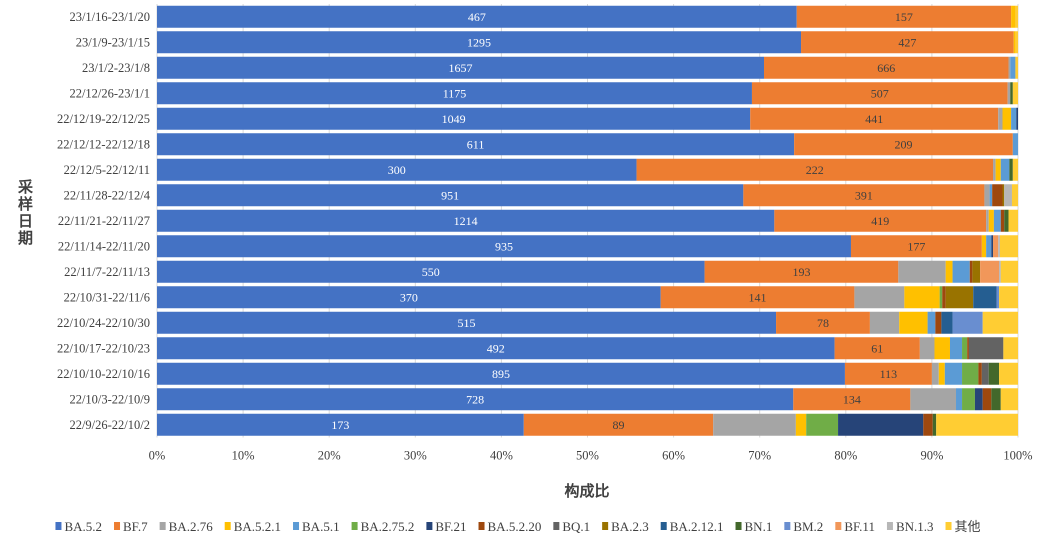 This screenshot has width=1044, height=552. Describe the element at coordinates (759, 456) in the screenshot. I see `x-tick-label: 70%` at that location.